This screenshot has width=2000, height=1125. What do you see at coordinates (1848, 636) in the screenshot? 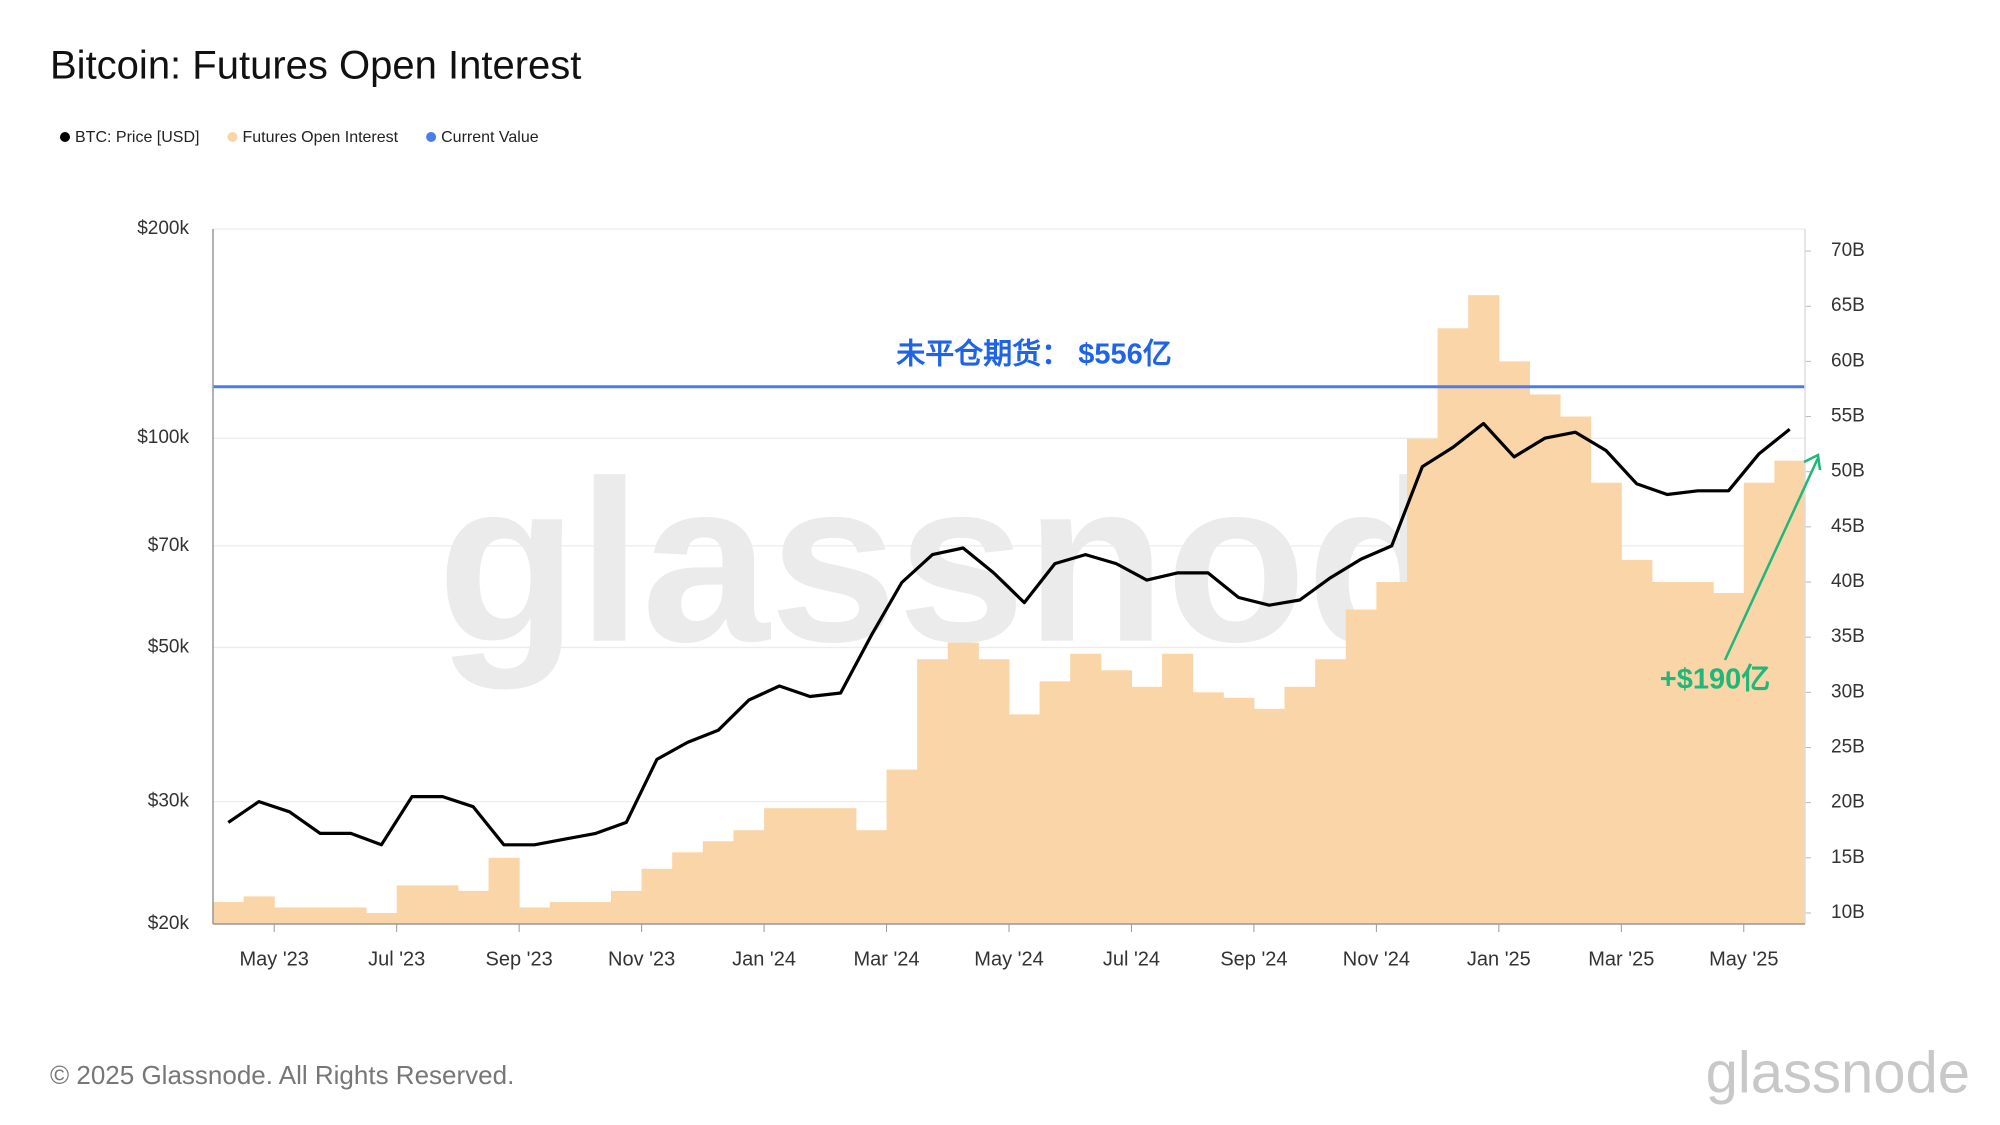
I see `y2-tick-label: 35B` at bounding box center [1848, 636].